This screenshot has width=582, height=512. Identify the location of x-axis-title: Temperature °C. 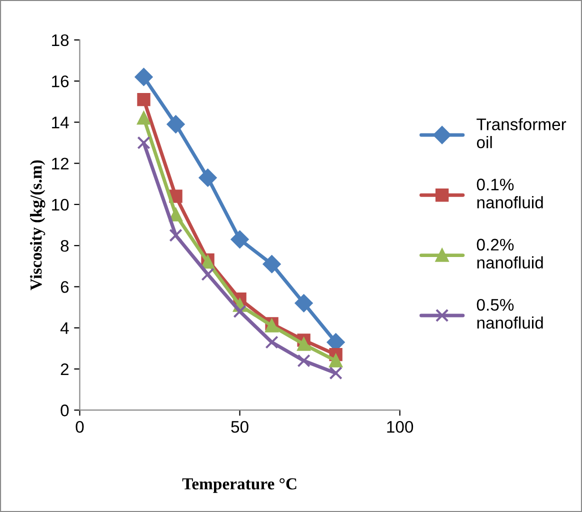
(239, 485).